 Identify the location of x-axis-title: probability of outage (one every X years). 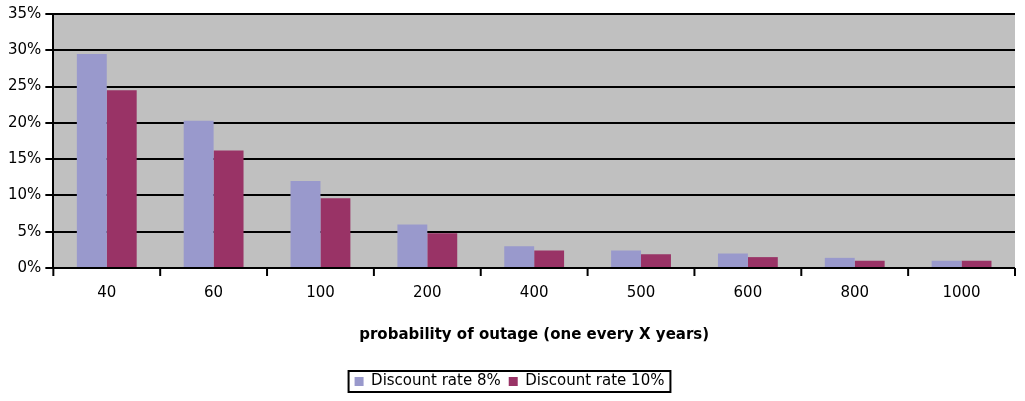
(534, 333).